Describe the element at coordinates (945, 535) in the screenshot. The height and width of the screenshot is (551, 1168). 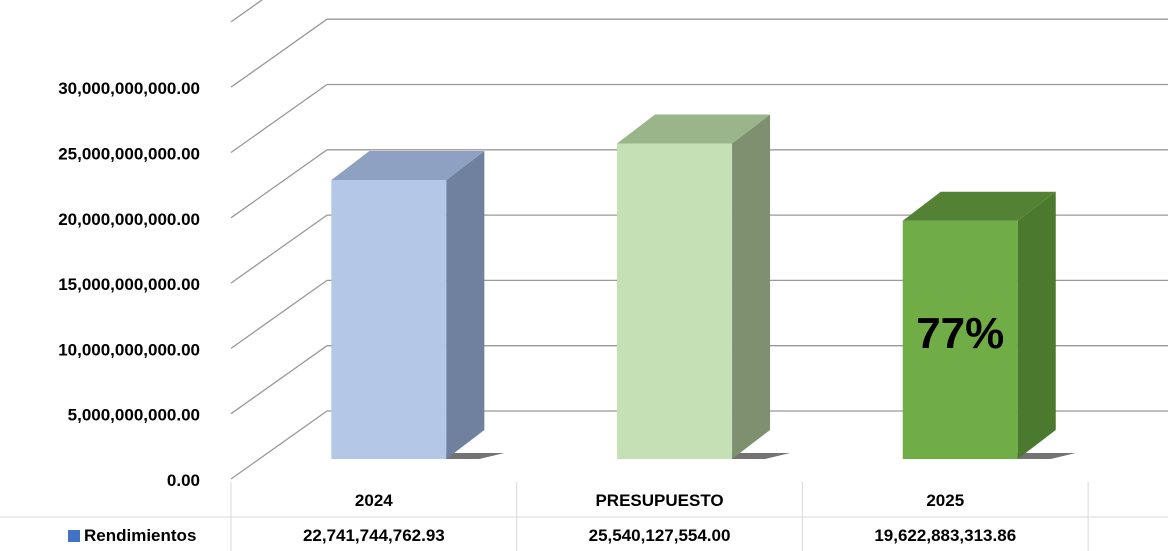
I see `value-label: 19,622,883,313.86` at that location.